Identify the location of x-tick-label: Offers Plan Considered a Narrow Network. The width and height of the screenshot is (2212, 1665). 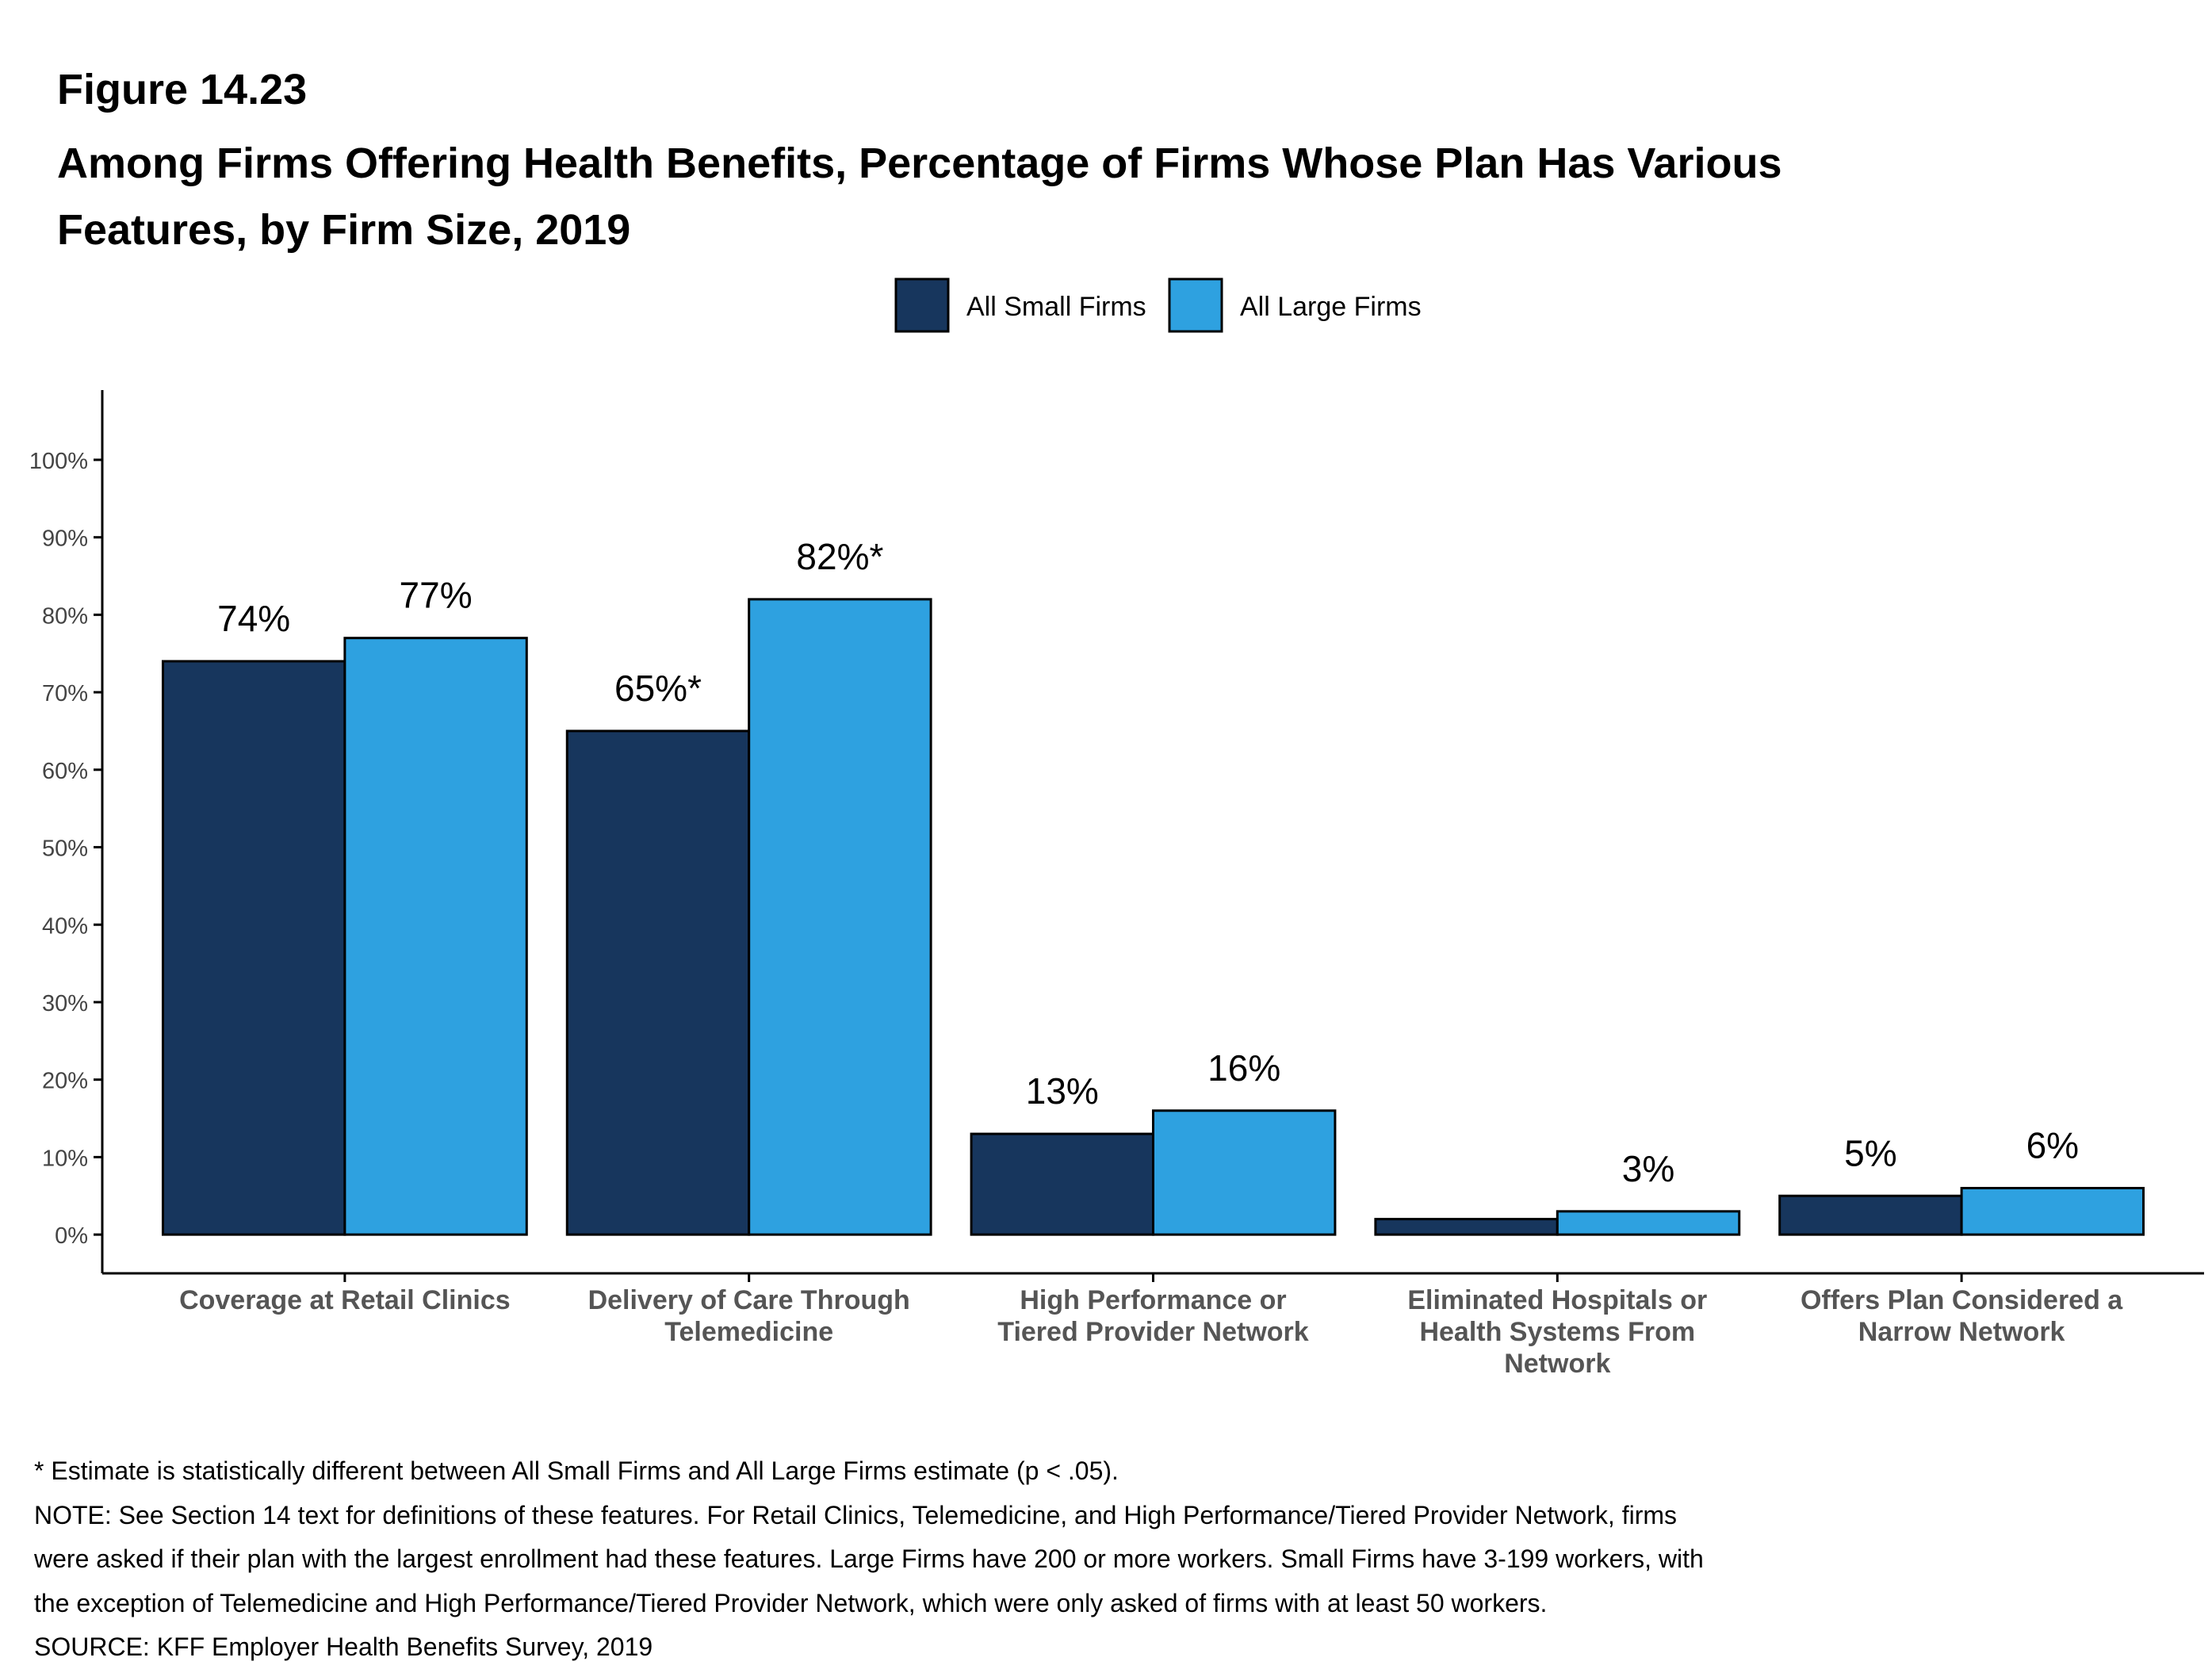
(1962, 1316).